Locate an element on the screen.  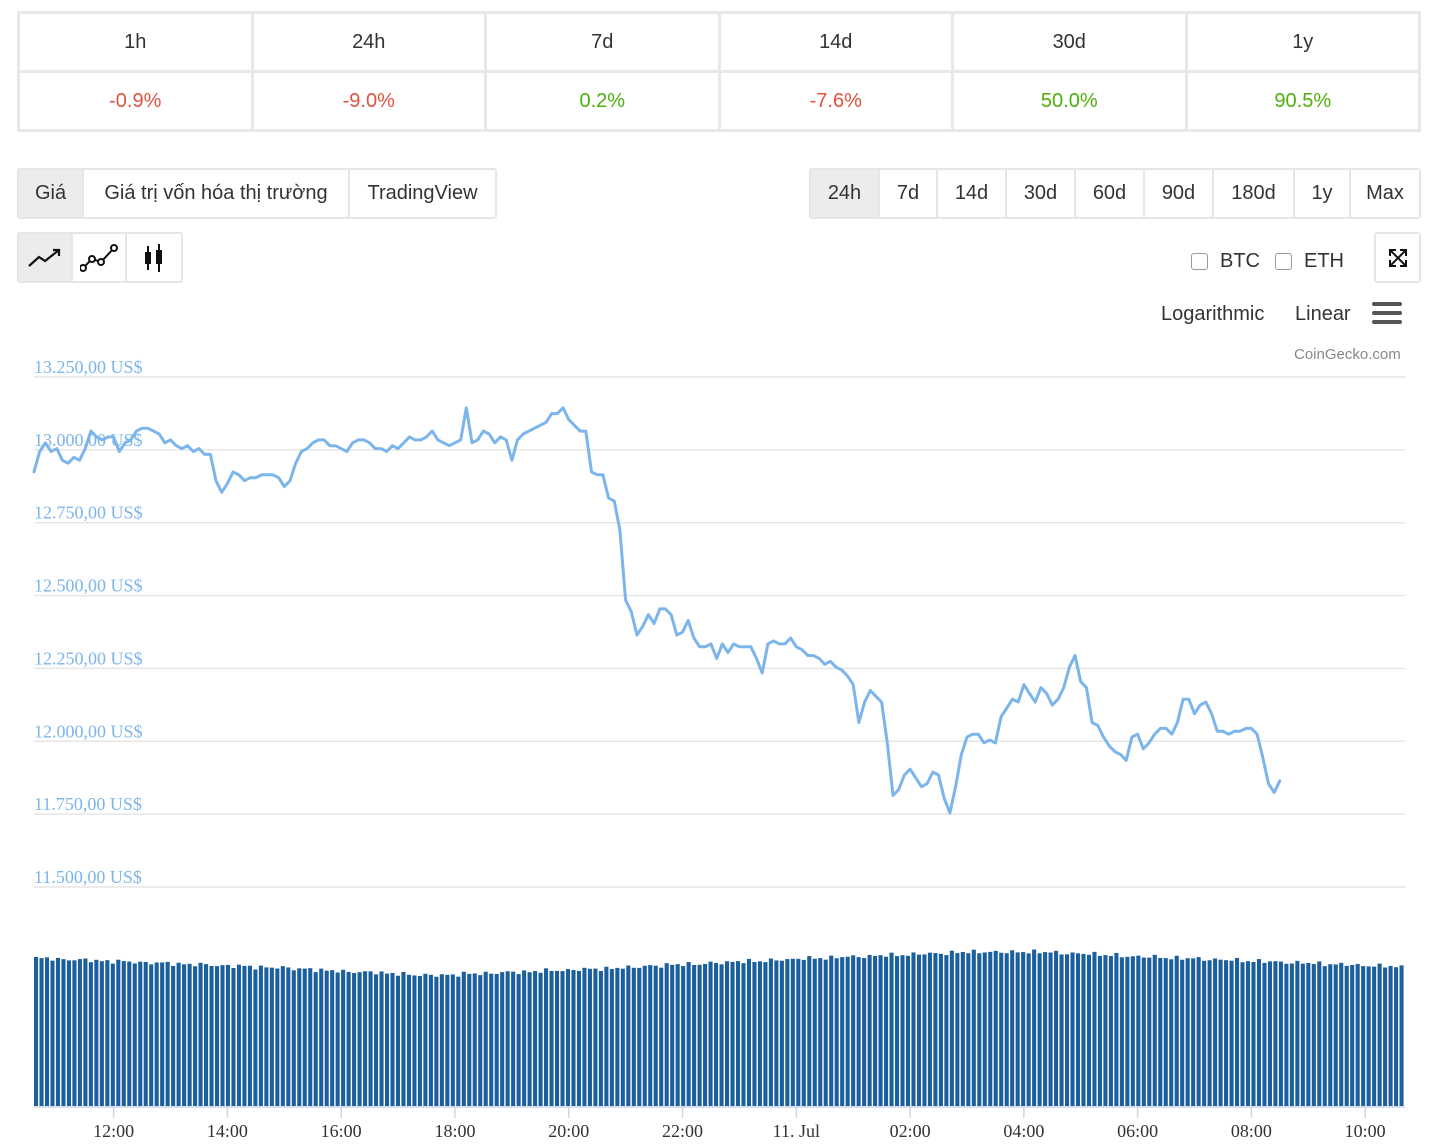
x-tick-label: 16:00 is located at coordinates (341, 1131).